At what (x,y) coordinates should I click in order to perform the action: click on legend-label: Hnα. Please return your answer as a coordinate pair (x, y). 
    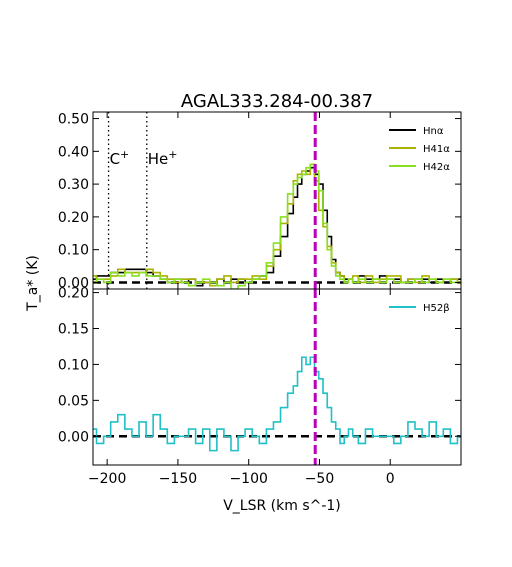
    Looking at the image, I should click on (433, 131).